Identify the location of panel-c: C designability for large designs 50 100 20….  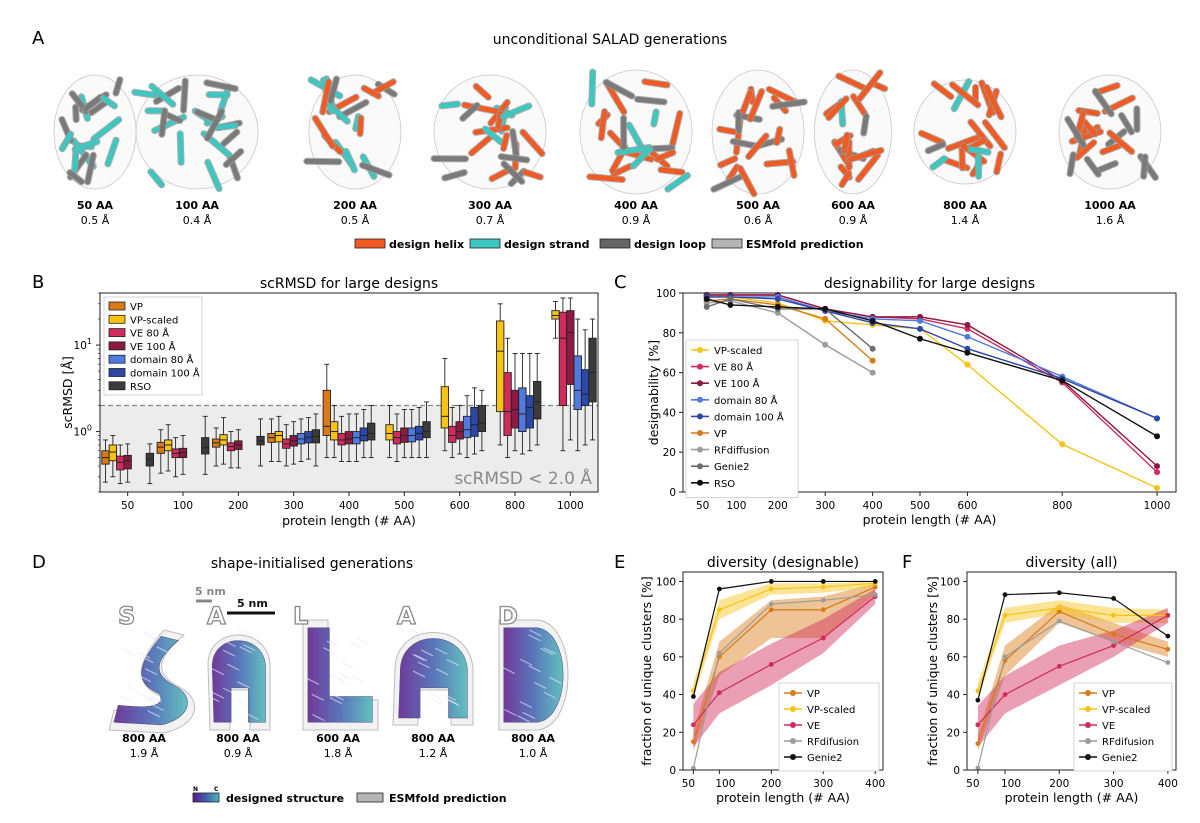
(895, 399).